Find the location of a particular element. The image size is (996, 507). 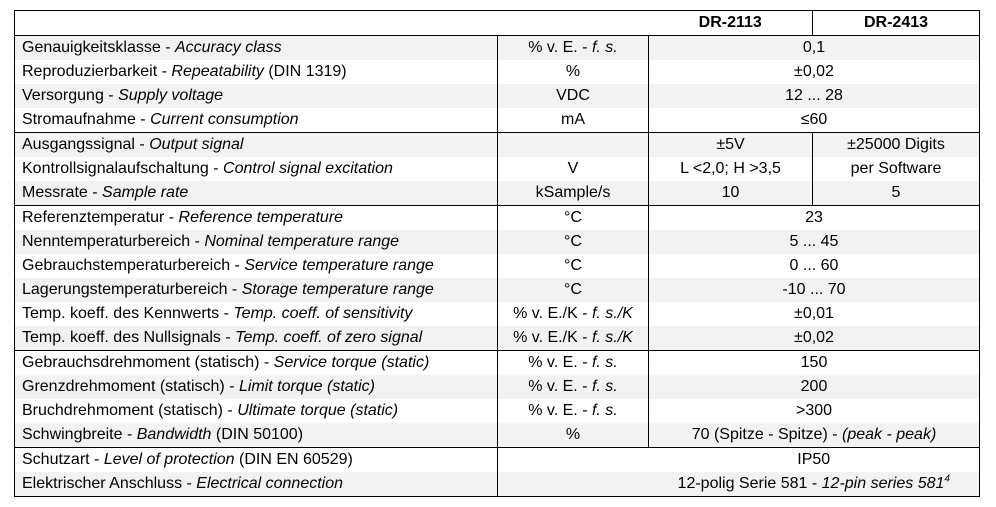

value: >300 is located at coordinates (814, 410).